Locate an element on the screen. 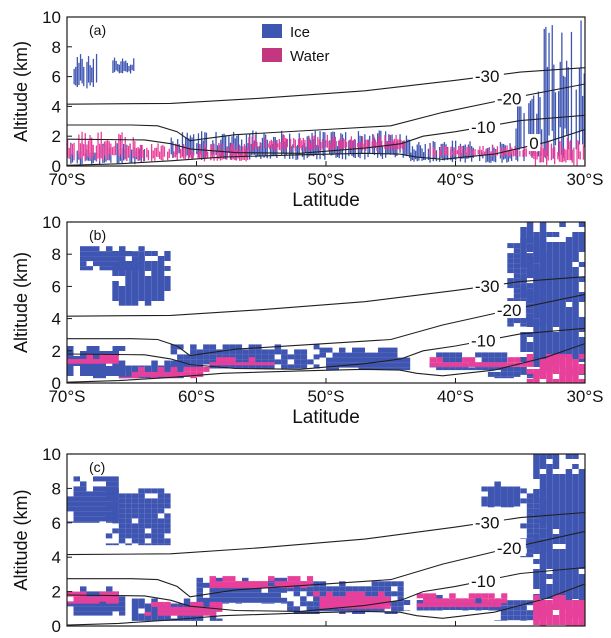  contour-label-bg is located at coordinates (488, 285).